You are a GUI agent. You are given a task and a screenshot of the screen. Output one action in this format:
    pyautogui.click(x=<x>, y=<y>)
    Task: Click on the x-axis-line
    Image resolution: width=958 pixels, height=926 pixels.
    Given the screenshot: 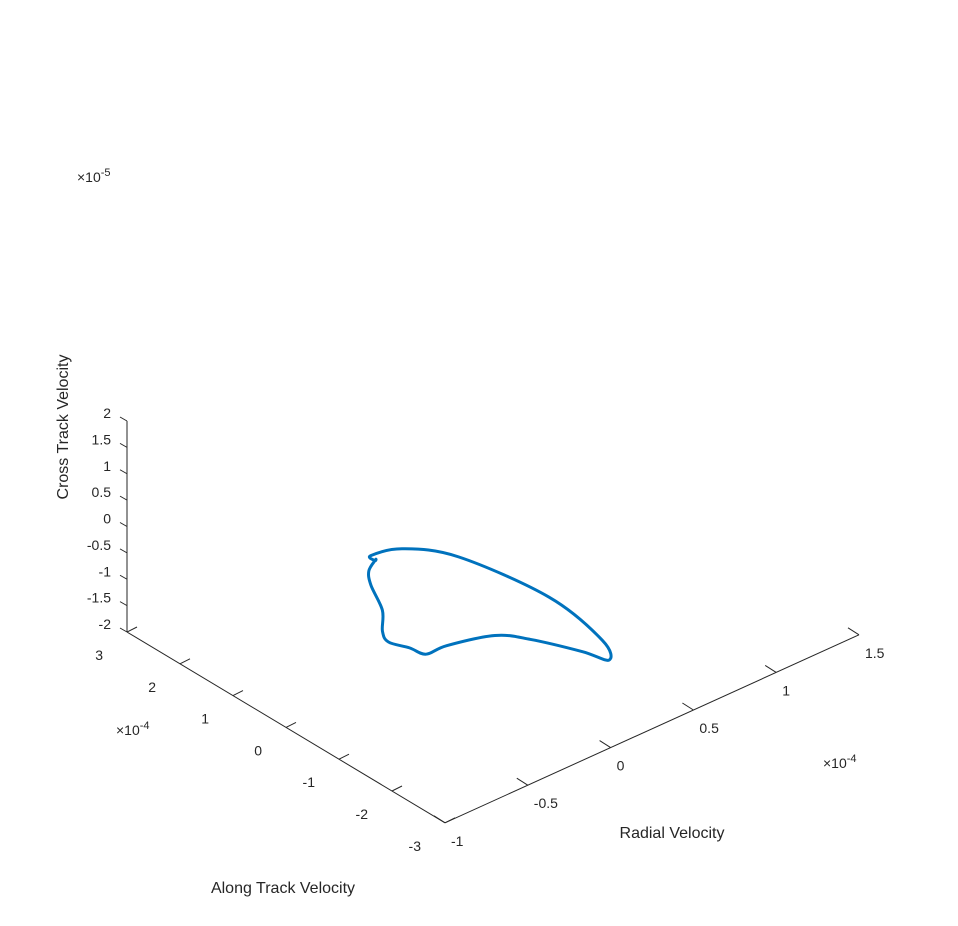 What is the action you would take?
    pyautogui.click(x=652, y=729)
    